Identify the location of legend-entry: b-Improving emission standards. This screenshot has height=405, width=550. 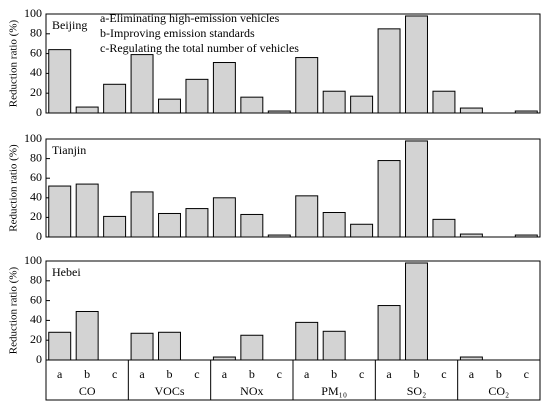
(177, 33).